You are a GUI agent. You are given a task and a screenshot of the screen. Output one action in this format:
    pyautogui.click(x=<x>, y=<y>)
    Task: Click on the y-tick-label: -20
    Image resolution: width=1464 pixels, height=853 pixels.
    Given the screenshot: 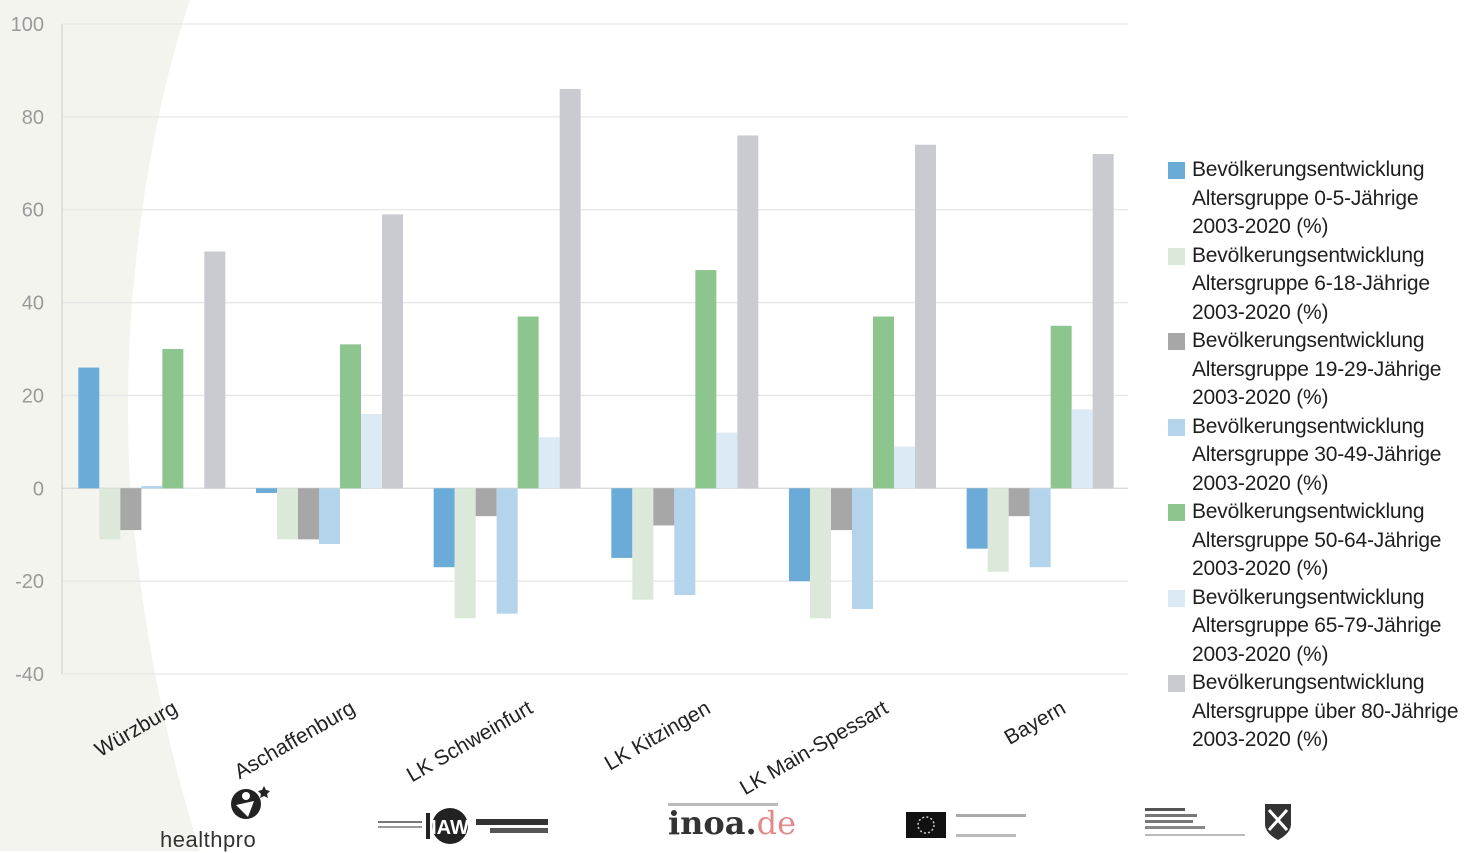 What is the action you would take?
    pyautogui.click(x=29, y=582)
    